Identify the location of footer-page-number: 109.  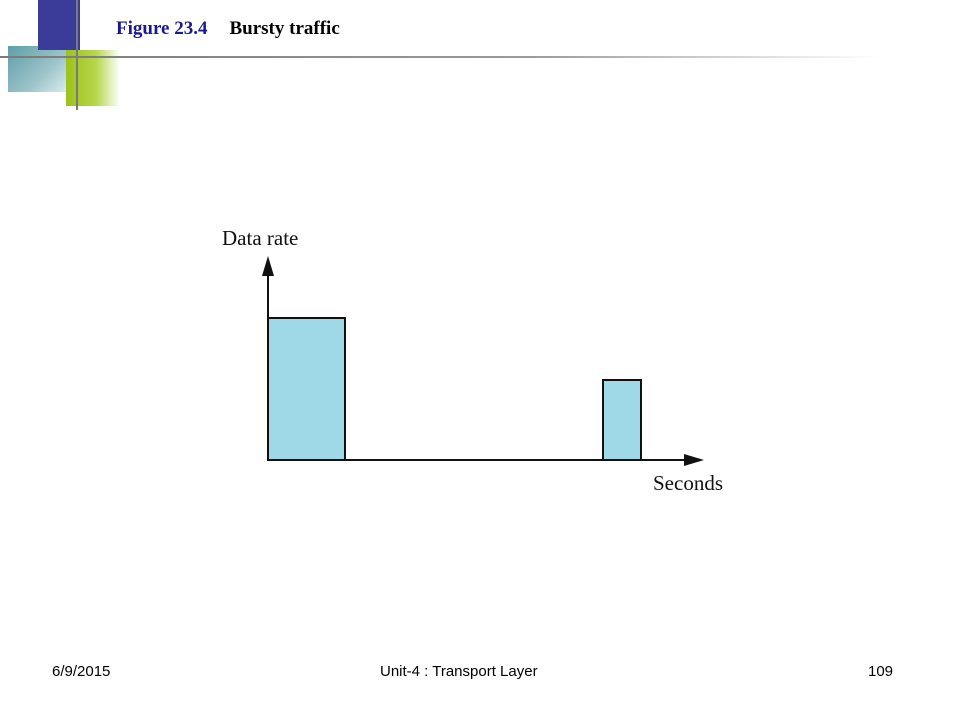
(881, 671).